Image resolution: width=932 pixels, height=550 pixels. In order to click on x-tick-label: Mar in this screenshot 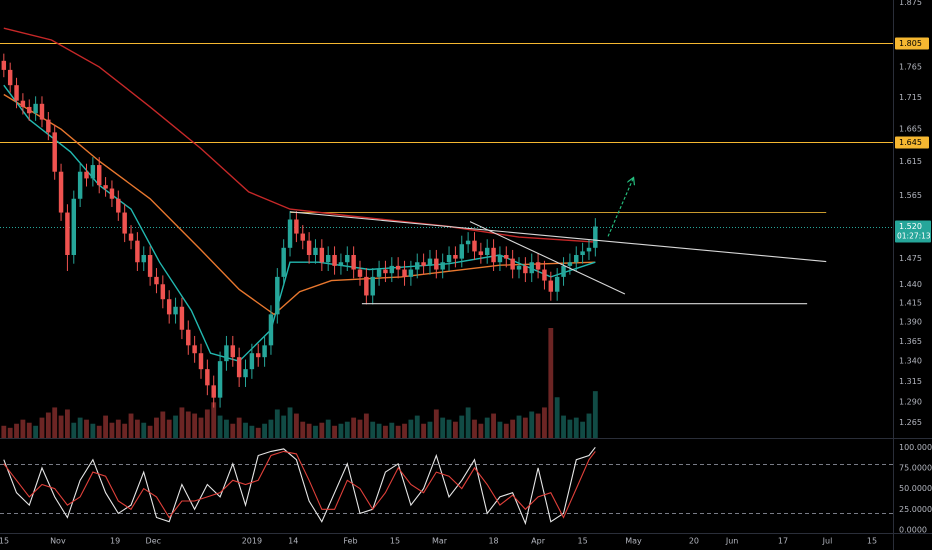, I will do `click(440, 541)`.